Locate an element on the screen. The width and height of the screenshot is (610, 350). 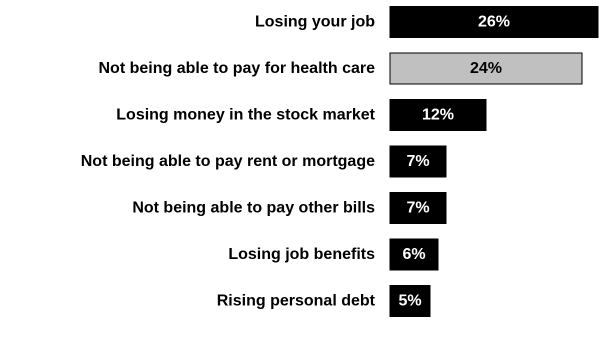
value-label: 6% is located at coordinates (413, 254).